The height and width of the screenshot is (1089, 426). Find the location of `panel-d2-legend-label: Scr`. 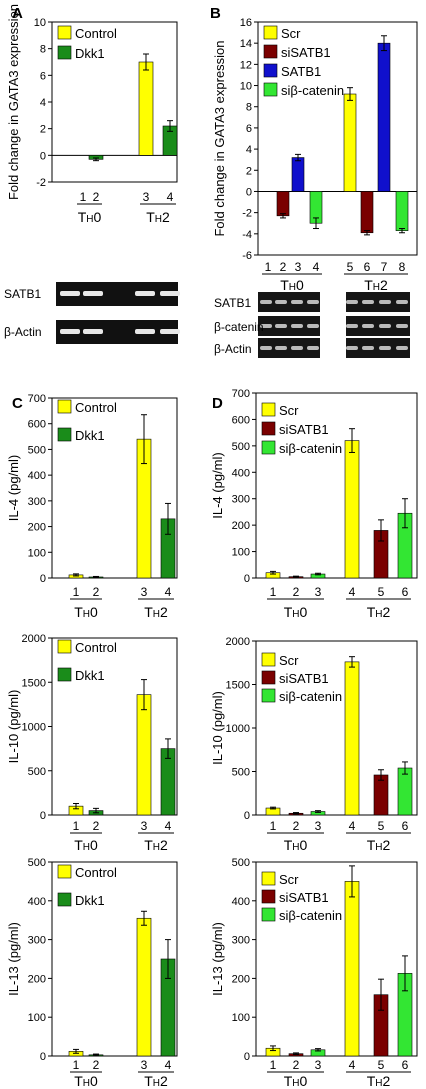

panel-d2-legend-label: Scr is located at coordinates (289, 660).